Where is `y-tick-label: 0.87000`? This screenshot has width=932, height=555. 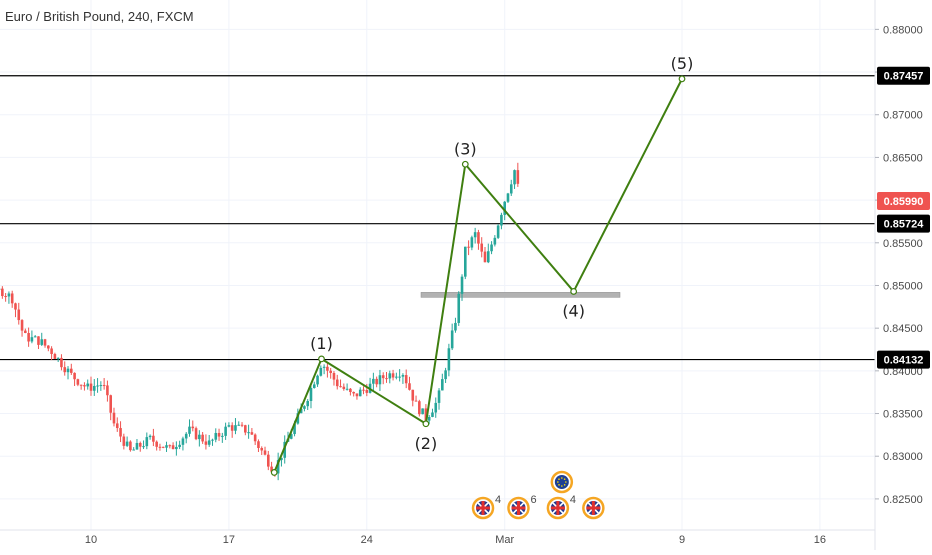 y-tick-label: 0.87000 is located at coordinates (903, 116).